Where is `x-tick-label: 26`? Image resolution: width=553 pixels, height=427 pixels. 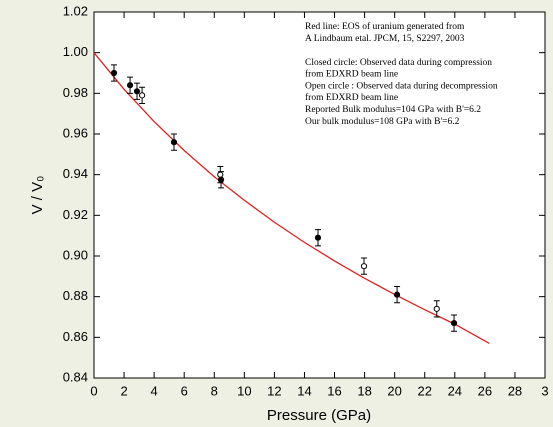 x-tick-label: 26 is located at coordinates (485, 390).